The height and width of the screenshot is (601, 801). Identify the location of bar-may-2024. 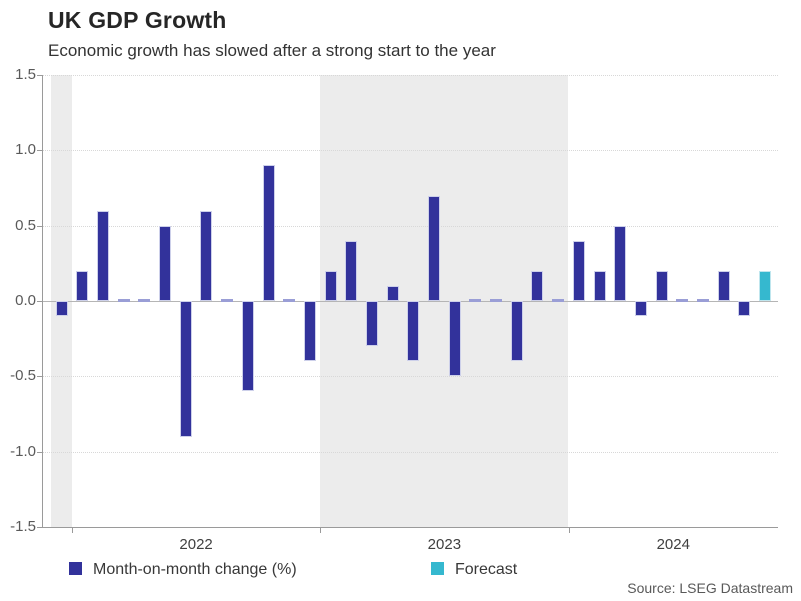
(661, 285).